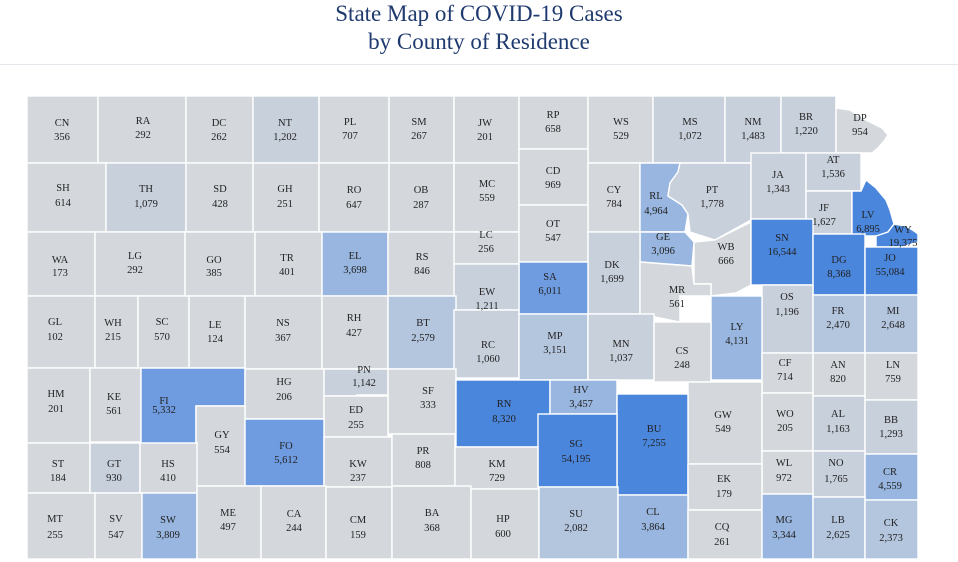 The width and height of the screenshot is (958, 562). What do you see at coordinates (553, 122) in the screenshot?
I see `county-rp` at bounding box center [553, 122].